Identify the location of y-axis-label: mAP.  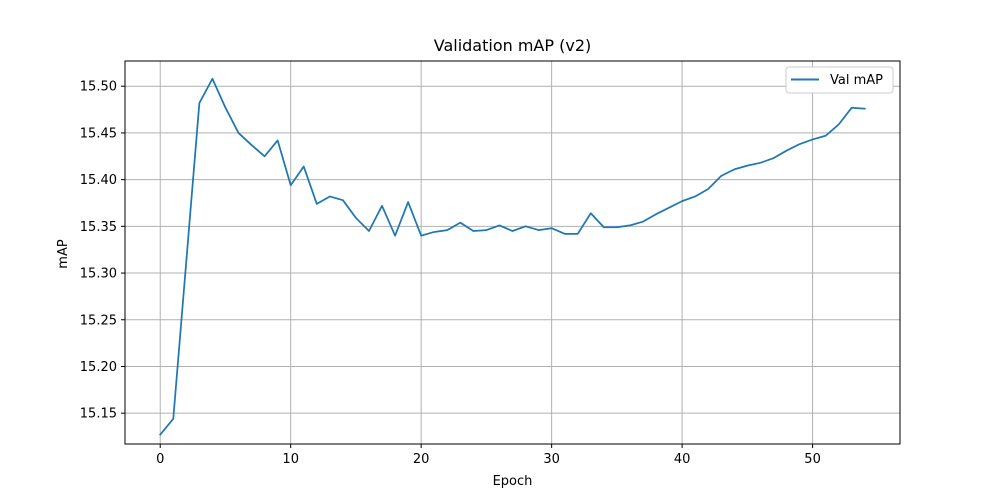
(63, 254).